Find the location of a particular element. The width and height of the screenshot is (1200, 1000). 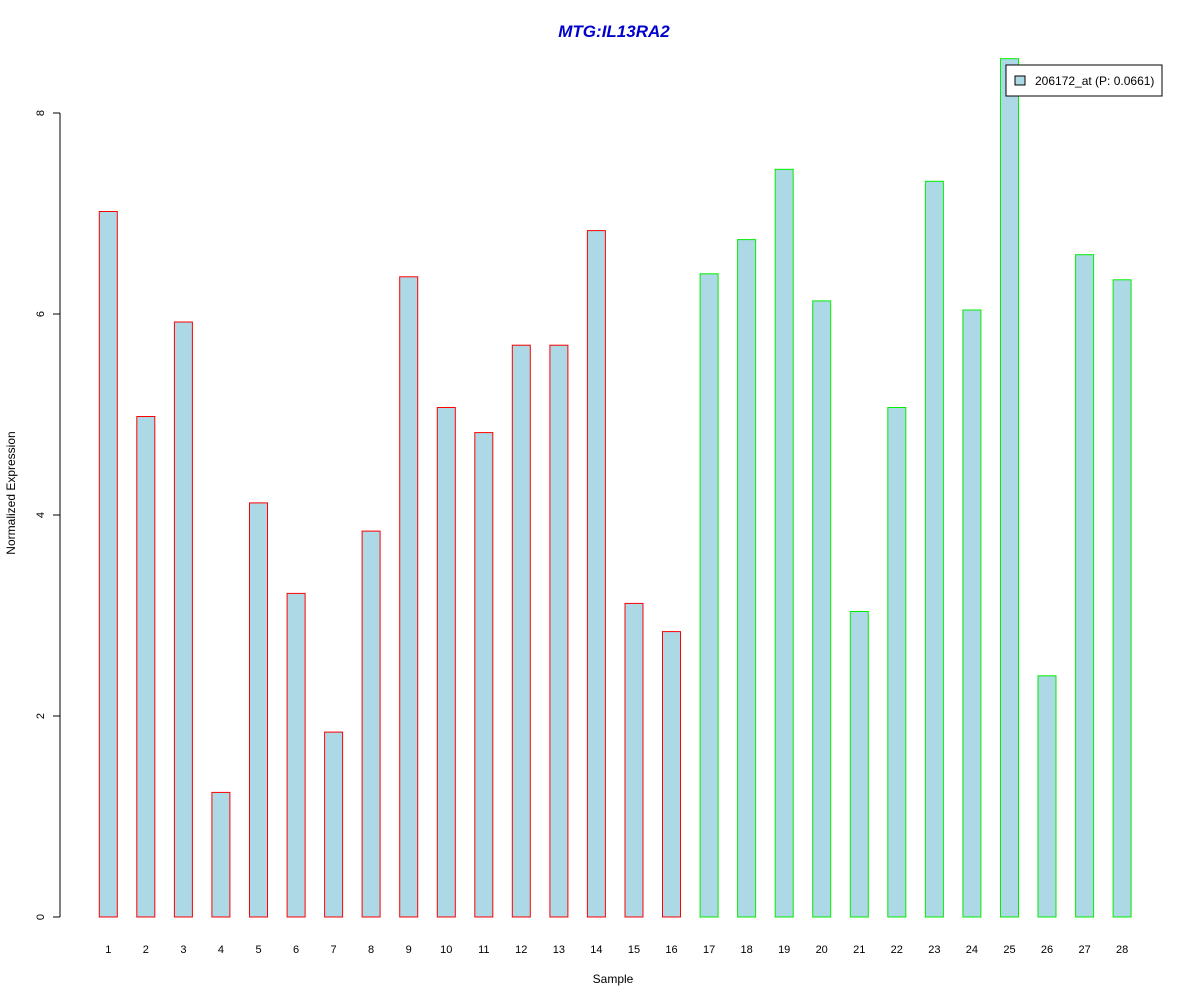

x-tick-label: 18 is located at coordinates (746, 950).